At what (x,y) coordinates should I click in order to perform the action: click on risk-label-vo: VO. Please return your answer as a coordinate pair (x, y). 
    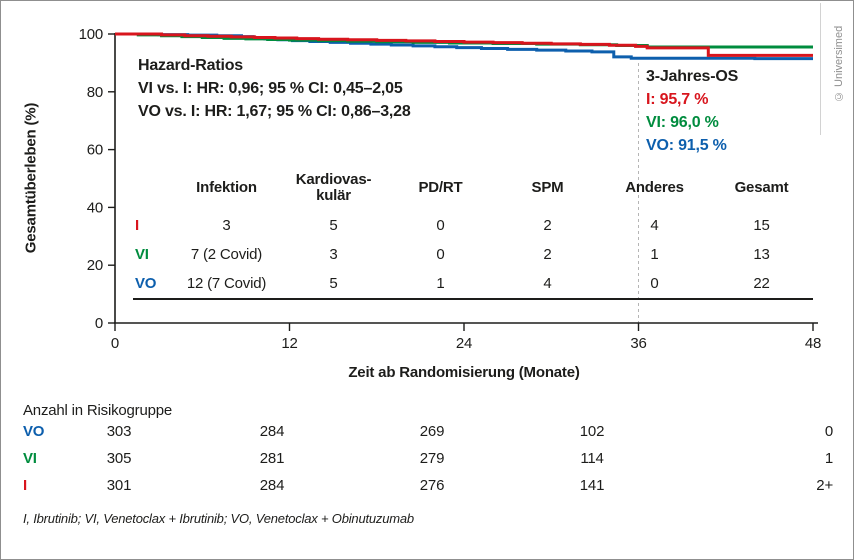
    Looking at the image, I should click on (34, 431).